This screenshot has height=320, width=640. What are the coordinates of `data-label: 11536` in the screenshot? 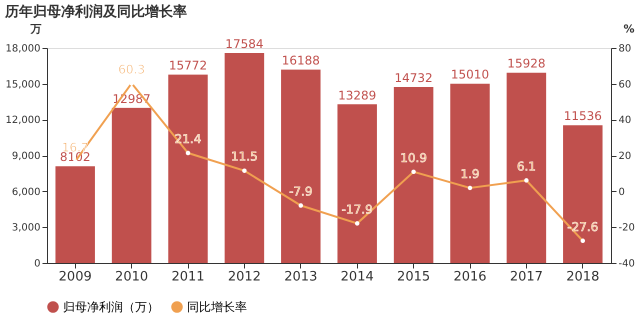 It's located at (583, 116).